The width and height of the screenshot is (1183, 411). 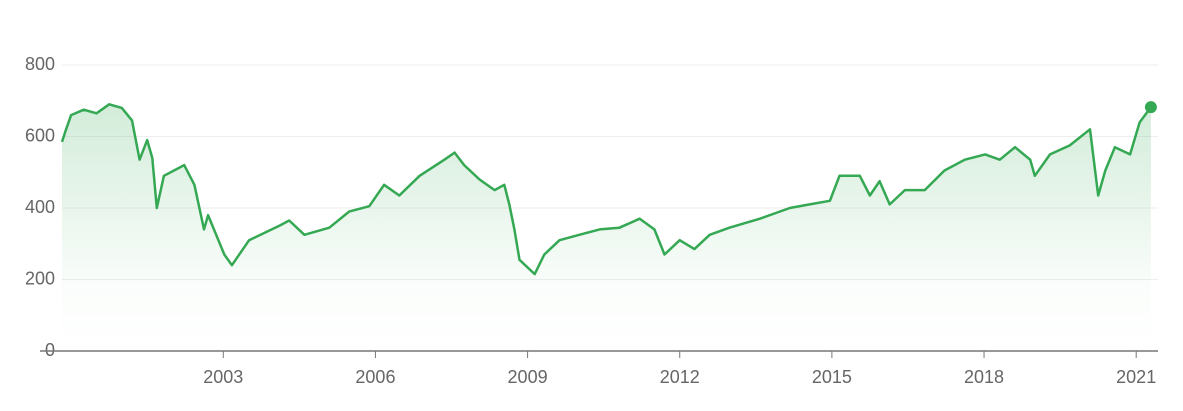 What do you see at coordinates (528, 377) in the screenshot?
I see `x-tick-label: 2009` at bounding box center [528, 377].